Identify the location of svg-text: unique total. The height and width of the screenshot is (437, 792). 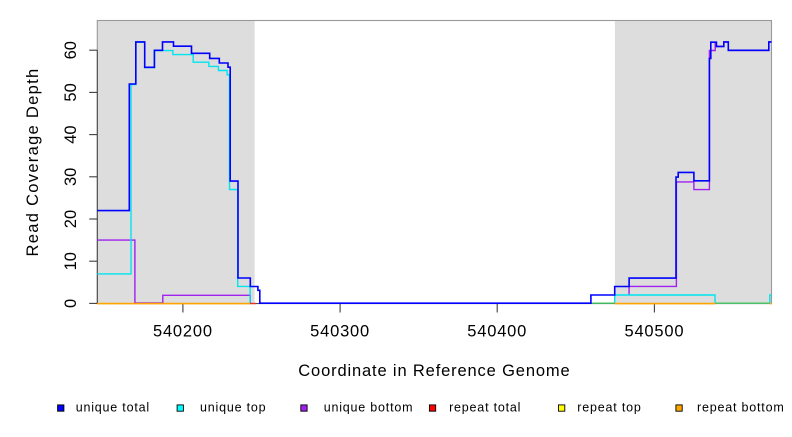
(113, 407).